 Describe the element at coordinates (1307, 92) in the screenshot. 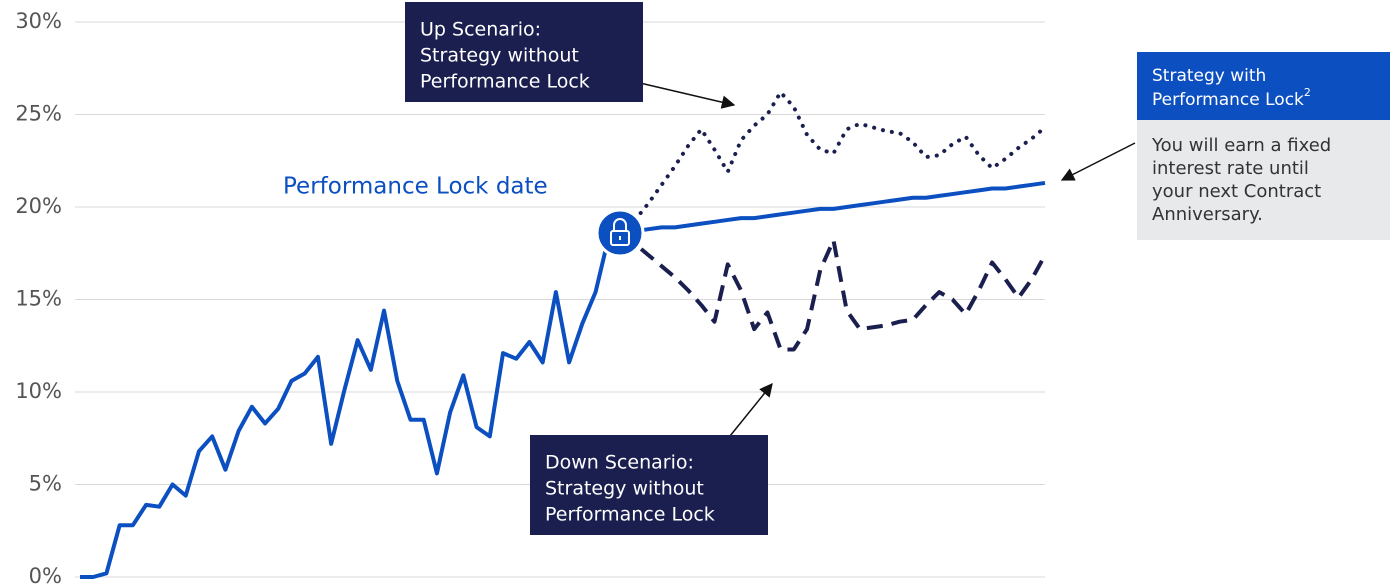

I see `with-sup: 2` at that location.